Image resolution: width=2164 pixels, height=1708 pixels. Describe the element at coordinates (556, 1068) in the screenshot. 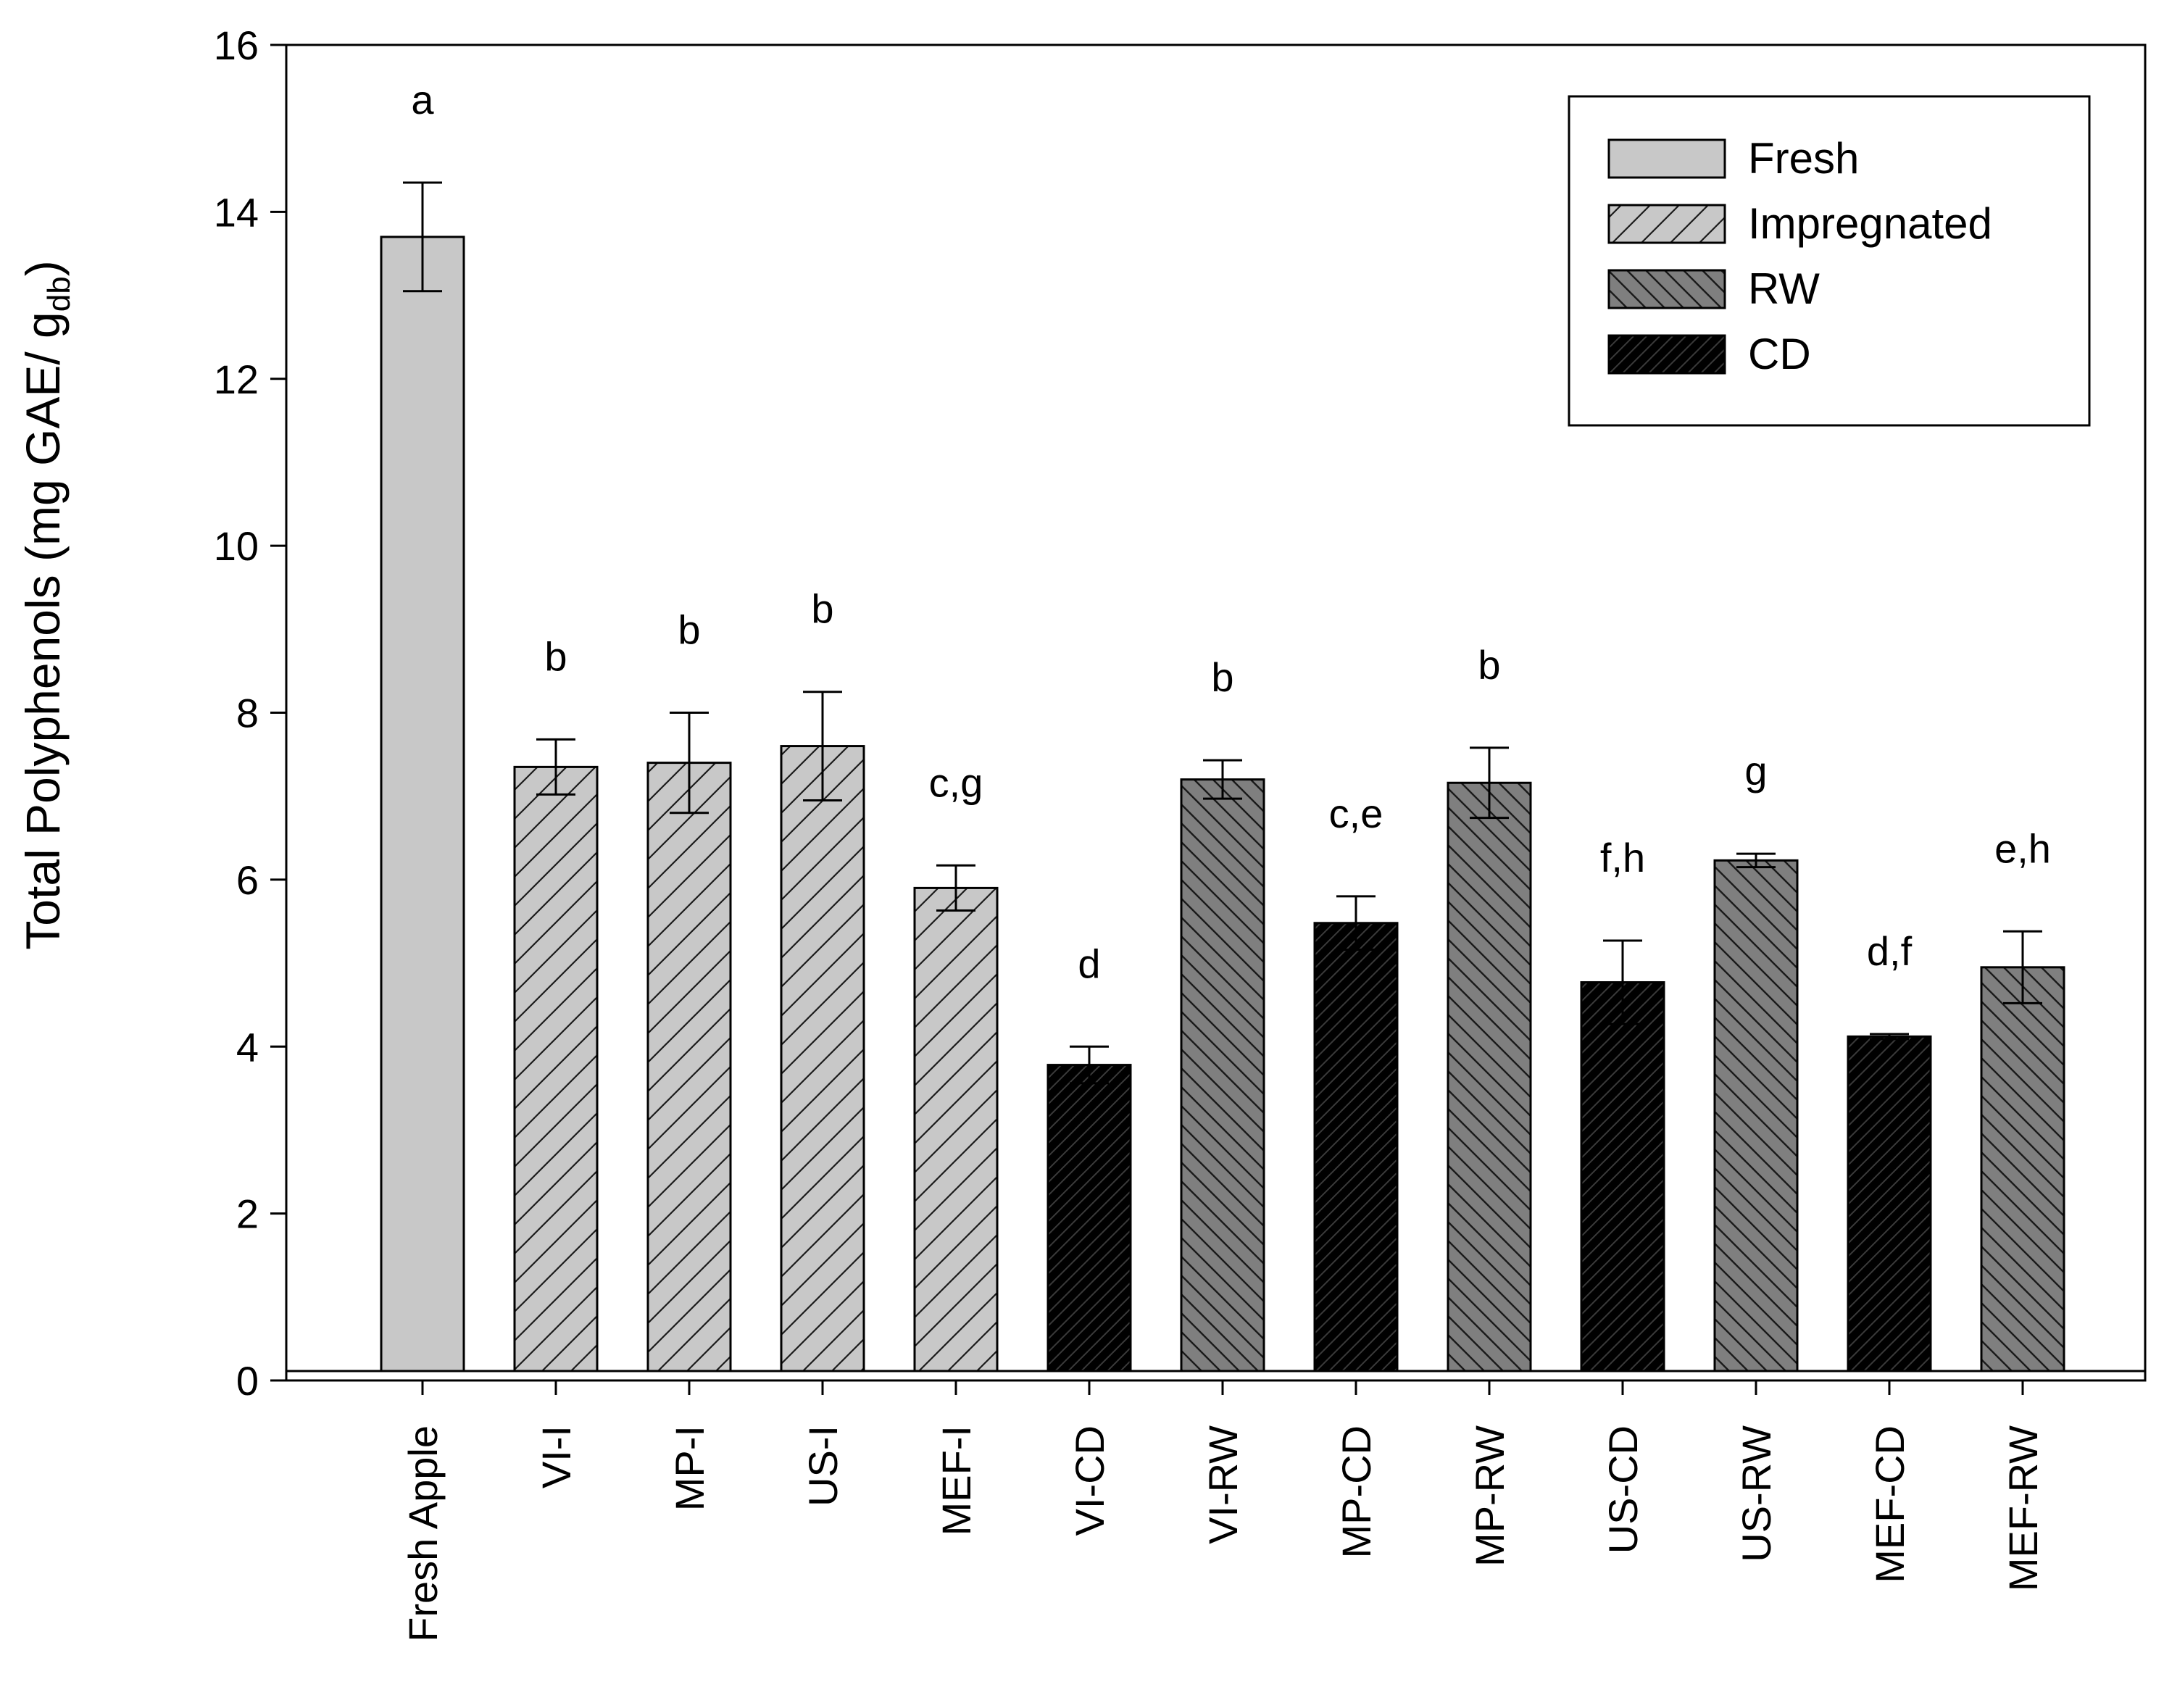

I see `bar-vi-i` at that location.